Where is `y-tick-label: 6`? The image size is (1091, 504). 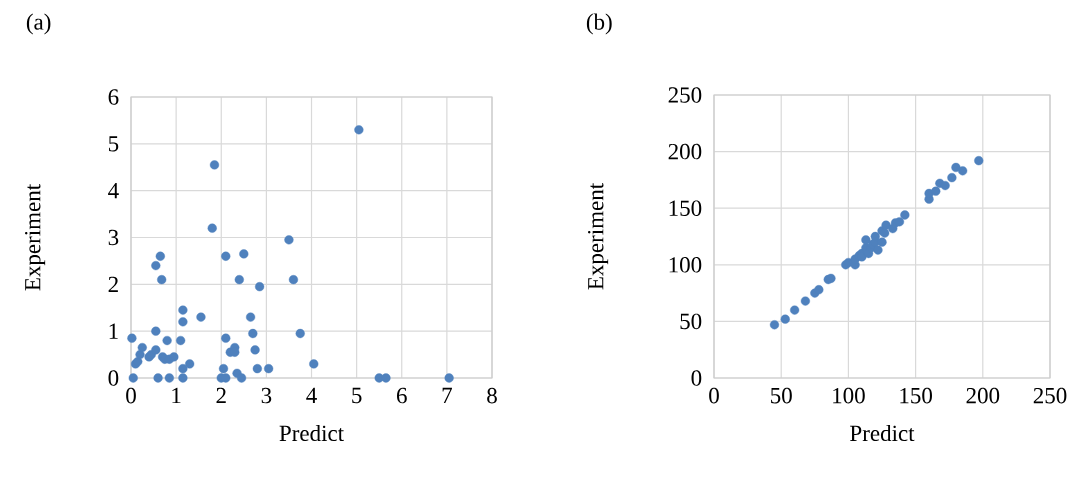
y-tick-label: 6 is located at coordinates (113, 97).